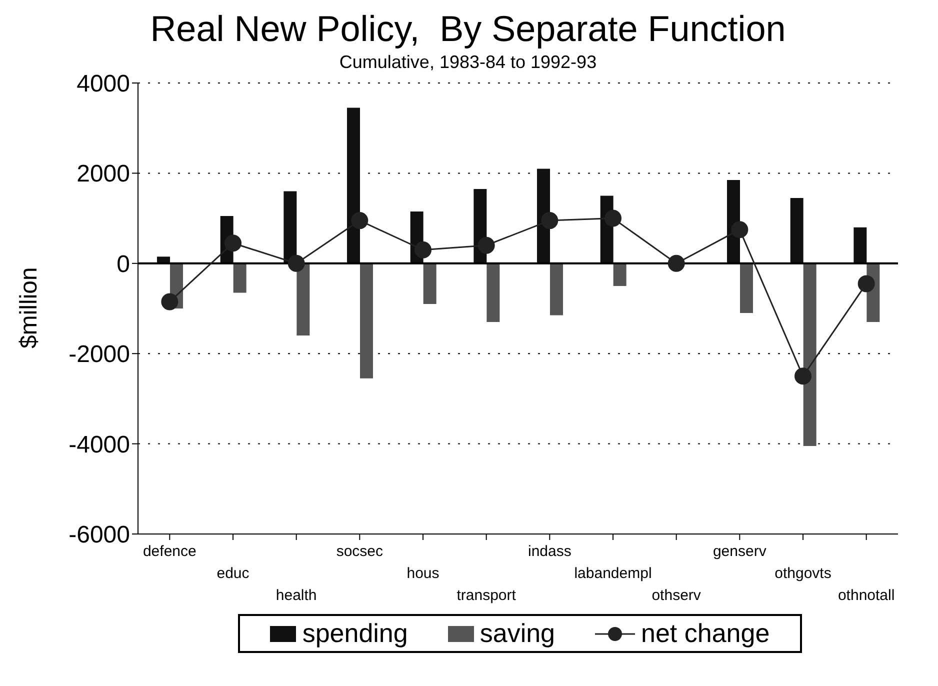 The image size is (938, 686). What do you see at coordinates (613, 573) in the screenshot?
I see `x-tick-label: labandempl` at bounding box center [613, 573].